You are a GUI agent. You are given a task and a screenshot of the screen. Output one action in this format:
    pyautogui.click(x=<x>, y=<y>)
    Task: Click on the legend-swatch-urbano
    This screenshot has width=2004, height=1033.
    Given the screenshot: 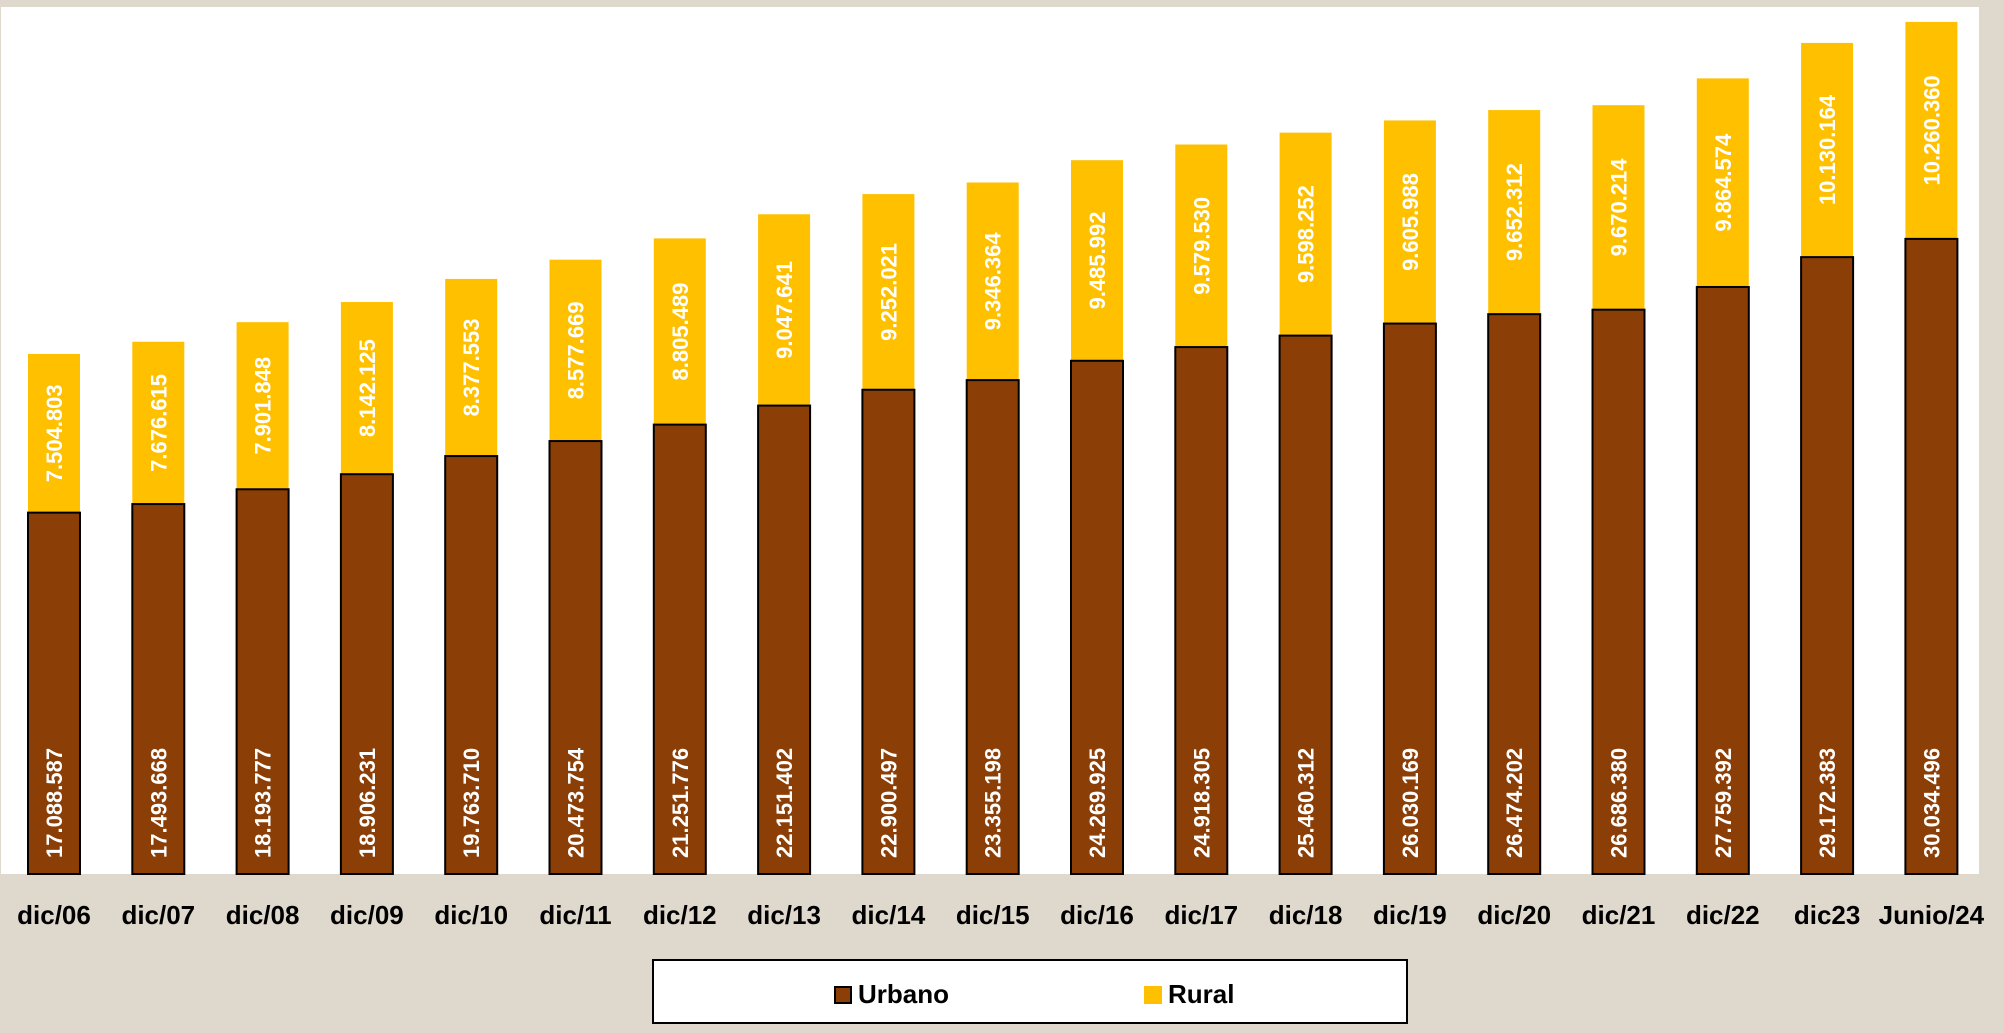 What is the action you would take?
    pyautogui.click(x=843, y=994)
    